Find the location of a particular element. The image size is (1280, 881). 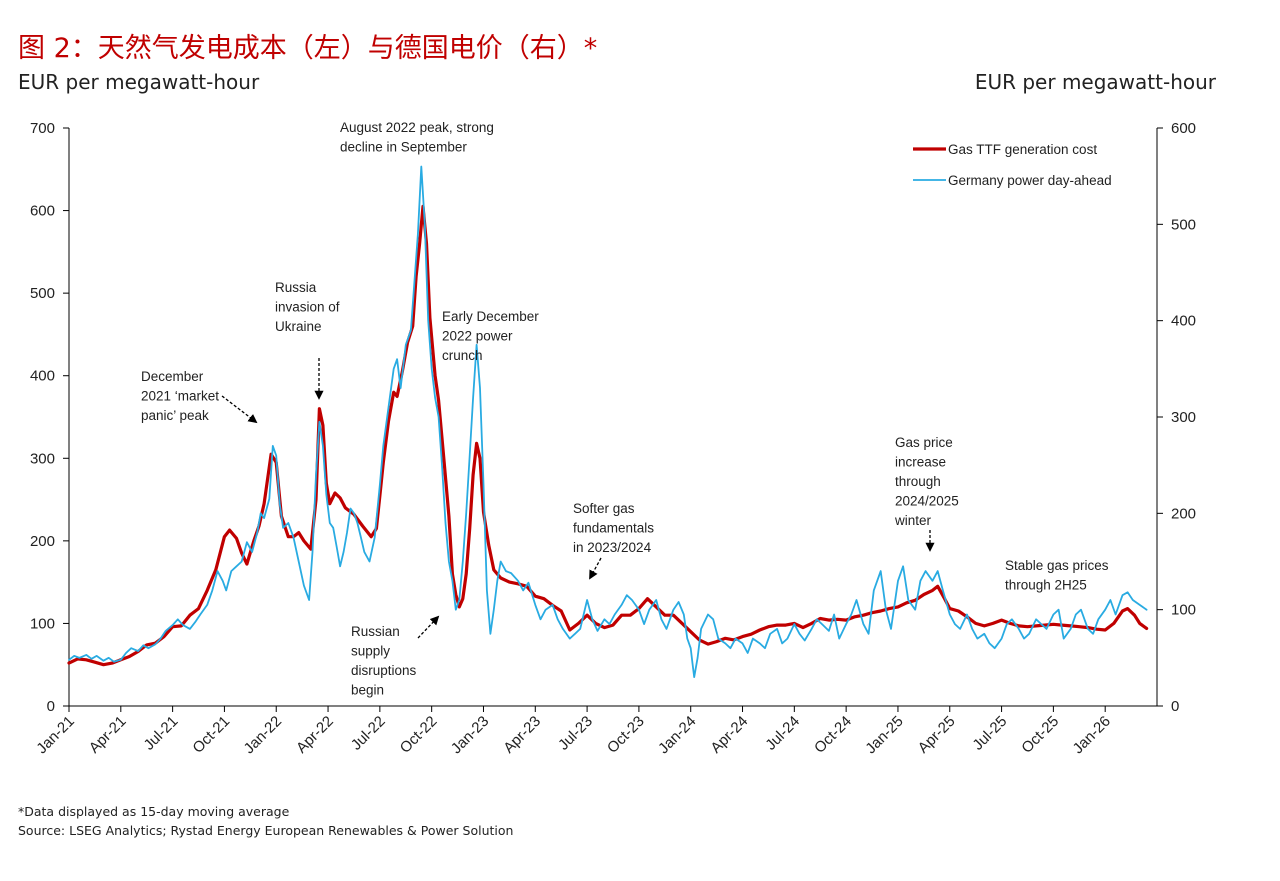

annotation-softer-gas: Softer gas fundamentals in 2023/2024 is located at coordinates (613, 528).